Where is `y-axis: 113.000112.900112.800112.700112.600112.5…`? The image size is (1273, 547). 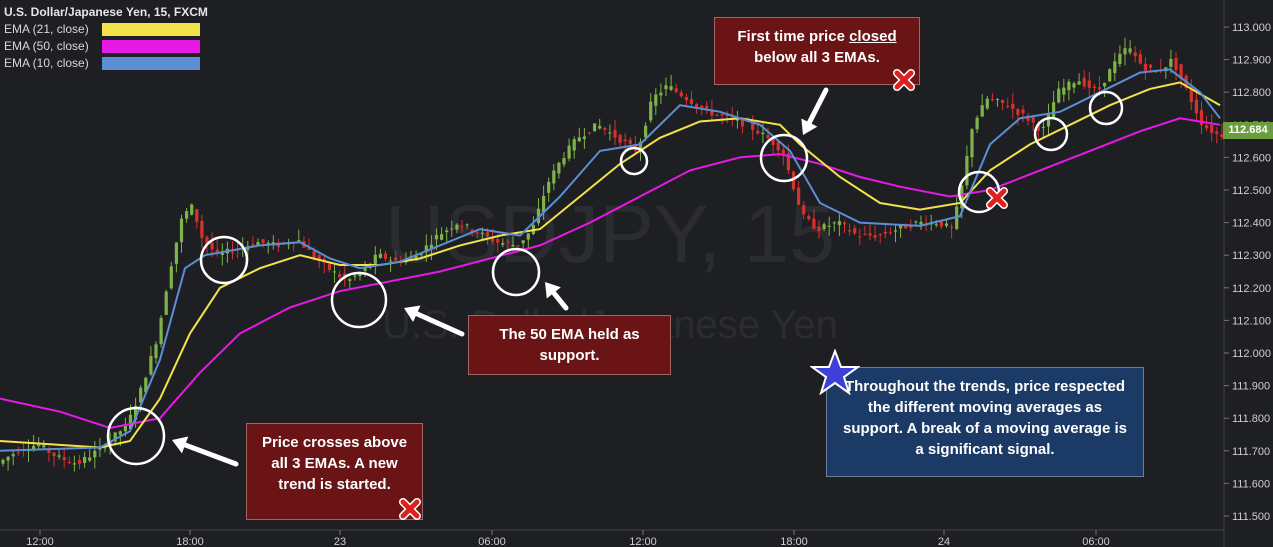
y-axis: 113.000112.900112.800112.700112.600112.5… is located at coordinates (1247, 272).